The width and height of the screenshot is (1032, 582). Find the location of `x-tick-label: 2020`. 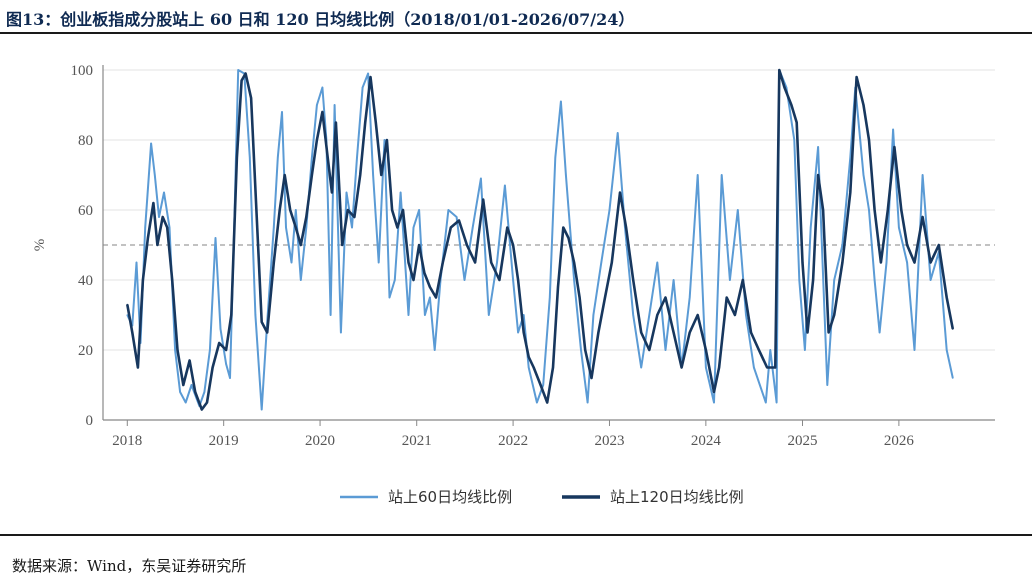

x-tick-label: 2020 is located at coordinates (320, 441).